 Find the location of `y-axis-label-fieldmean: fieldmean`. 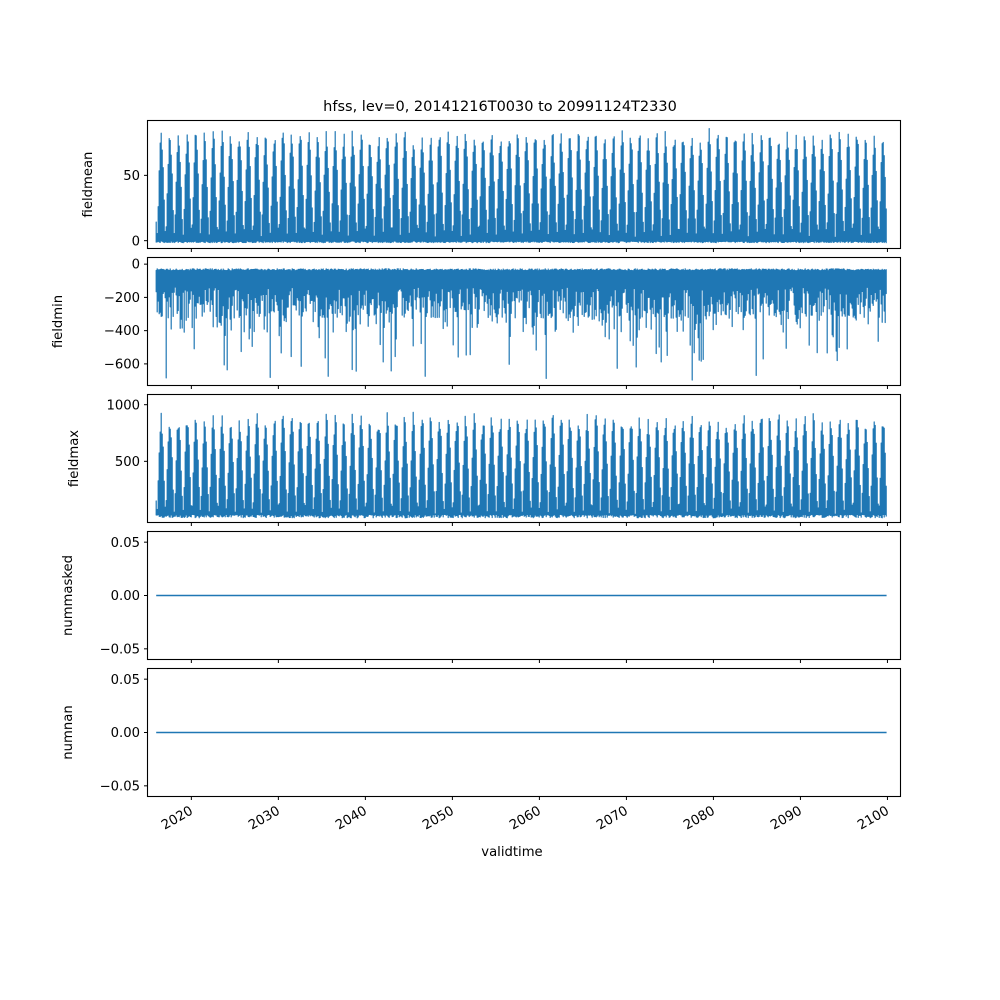

y-axis-label-fieldmean: fieldmean is located at coordinates (88, 185).